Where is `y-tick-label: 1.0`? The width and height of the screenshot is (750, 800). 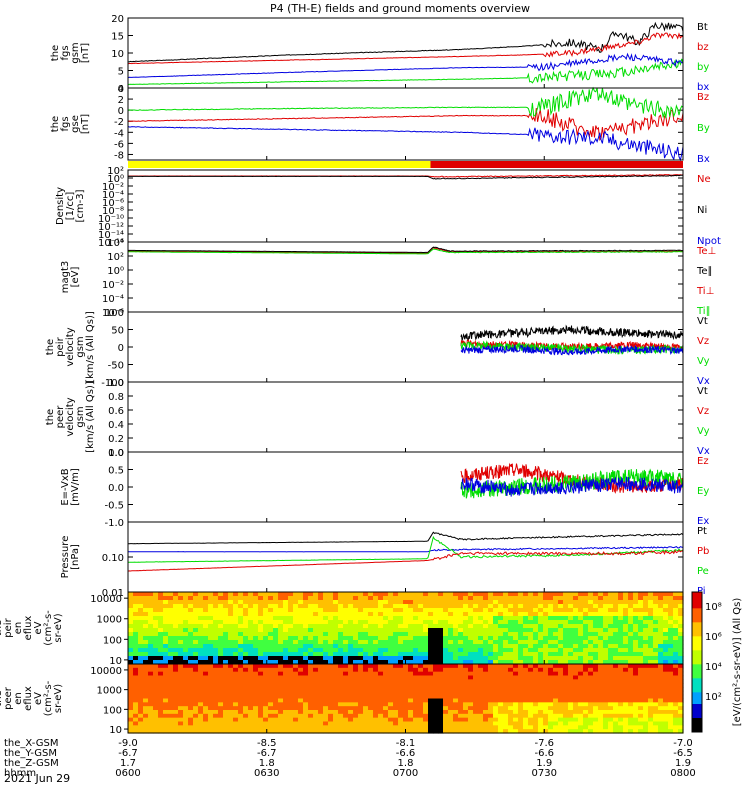 y-tick-label: 1.0 is located at coordinates (116, 453).